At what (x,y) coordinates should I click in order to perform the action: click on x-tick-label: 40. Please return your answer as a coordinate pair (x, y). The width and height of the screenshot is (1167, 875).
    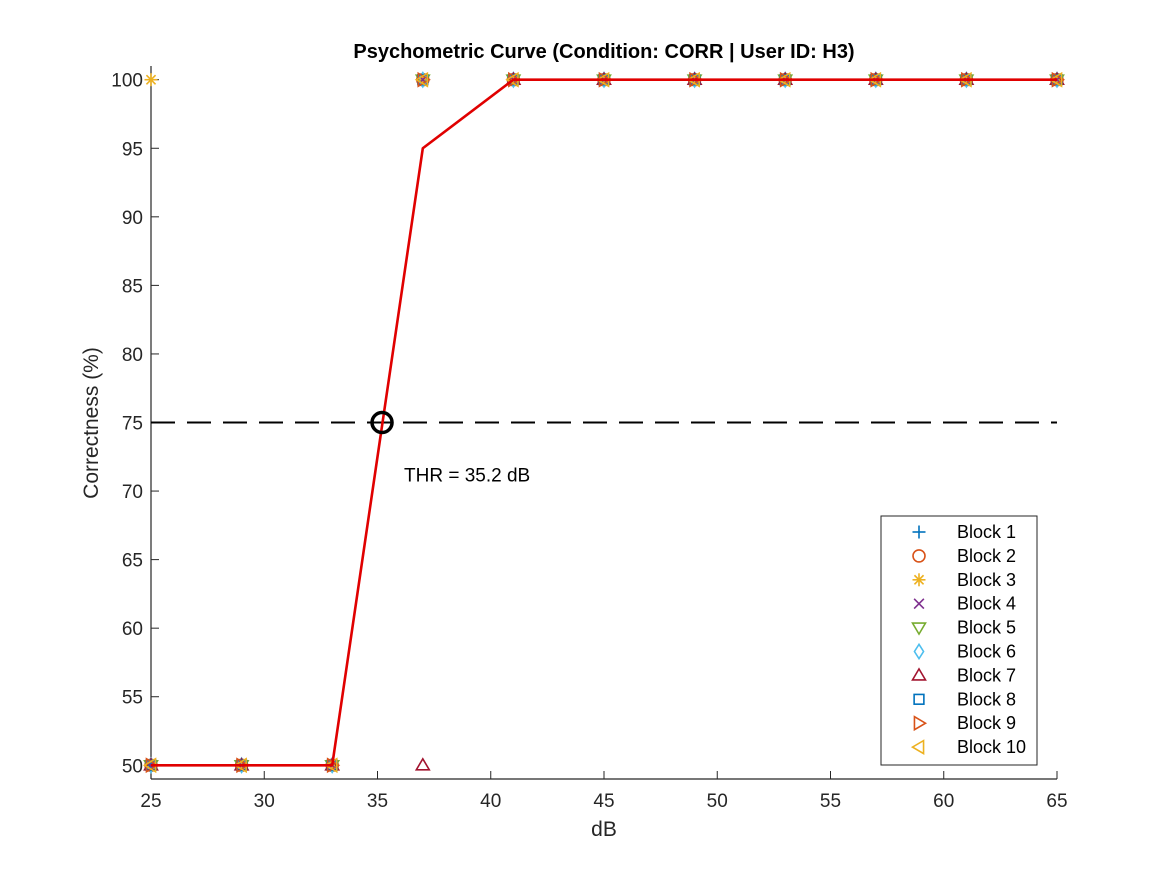
    Looking at the image, I should click on (490, 801).